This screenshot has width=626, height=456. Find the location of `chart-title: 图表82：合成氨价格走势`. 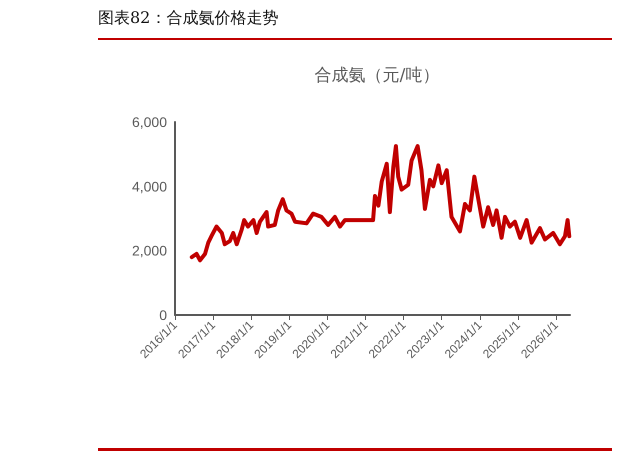

chart-title: 图表82：合成氨价格走势 is located at coordinates (188, 18).